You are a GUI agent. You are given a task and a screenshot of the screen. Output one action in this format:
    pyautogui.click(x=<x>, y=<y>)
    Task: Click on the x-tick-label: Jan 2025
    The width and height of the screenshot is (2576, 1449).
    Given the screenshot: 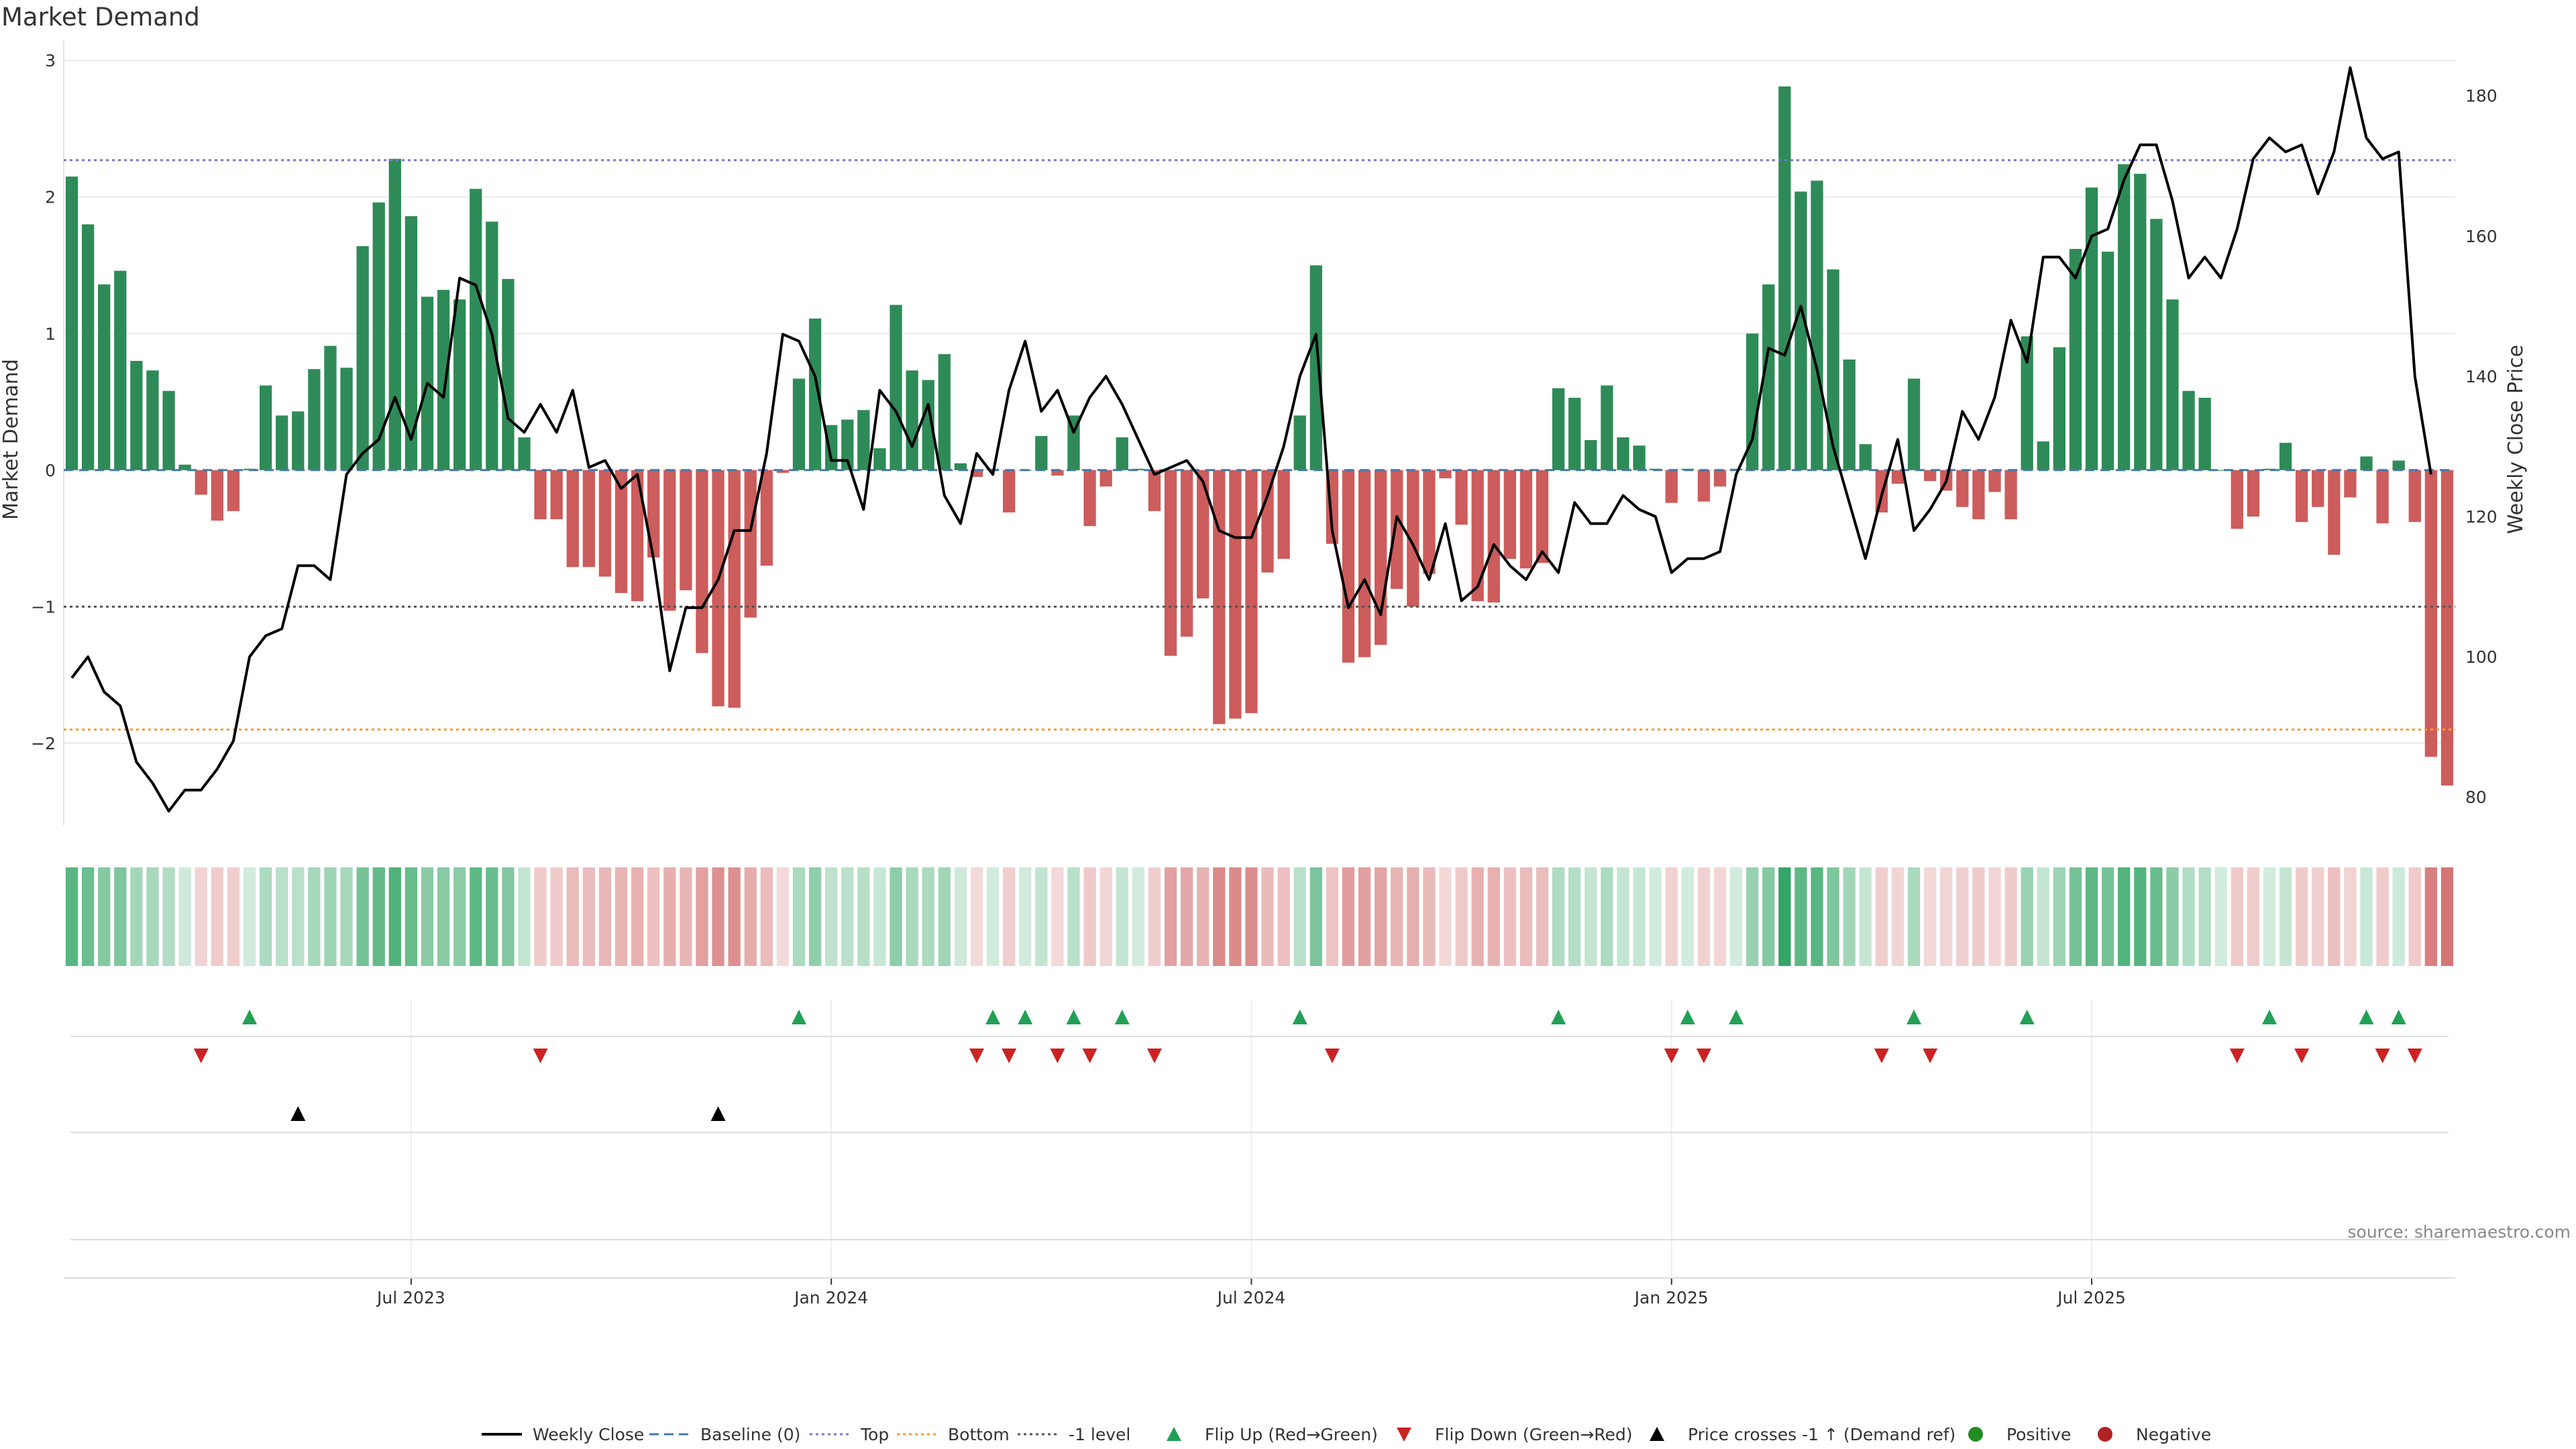 What is the action you would take?
    pyautogui.click(x=1671, y=1297)
    